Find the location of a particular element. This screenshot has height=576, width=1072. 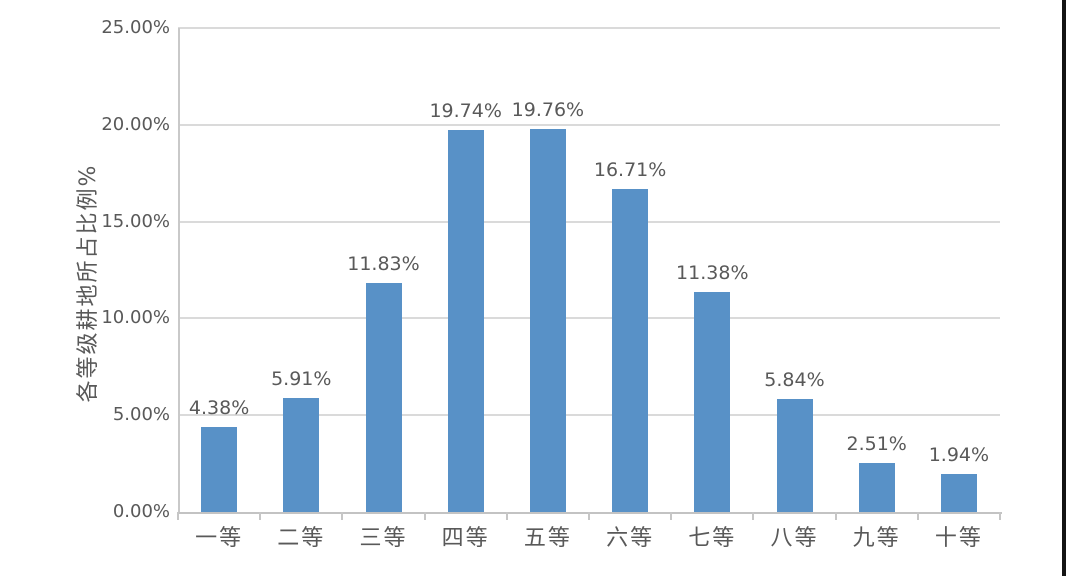

x-category-label: 九等 is located at coordinates (876, 538).